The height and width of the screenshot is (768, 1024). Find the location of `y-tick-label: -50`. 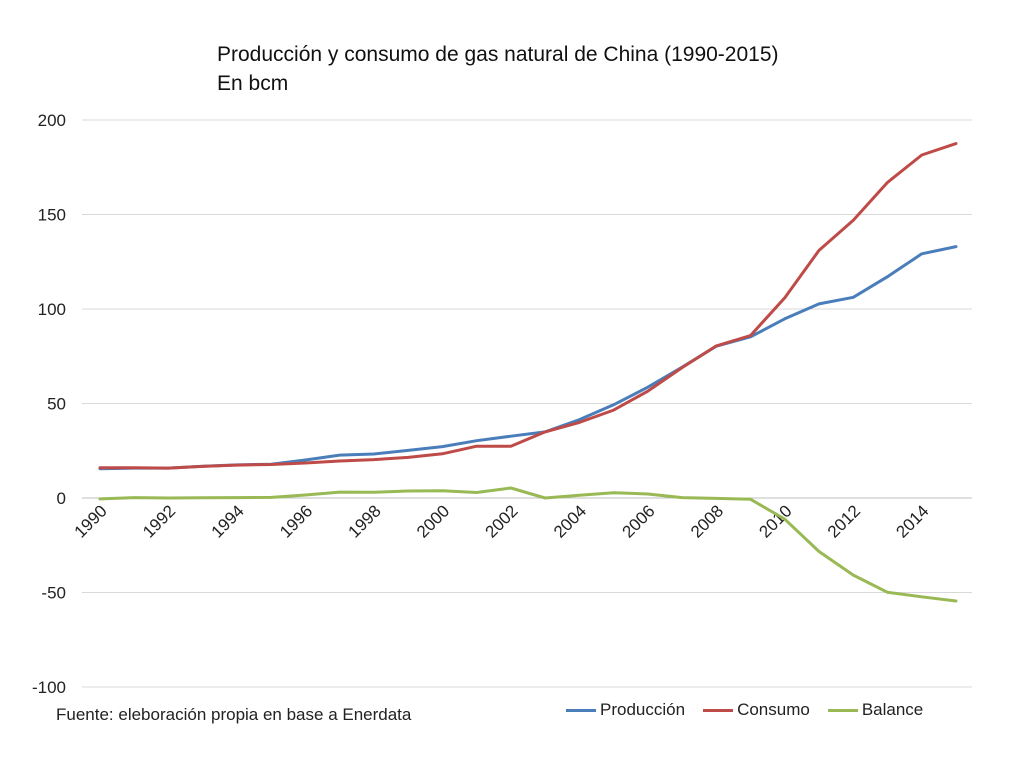

y-tick-label: -50 is located at coordinates (53, 593).